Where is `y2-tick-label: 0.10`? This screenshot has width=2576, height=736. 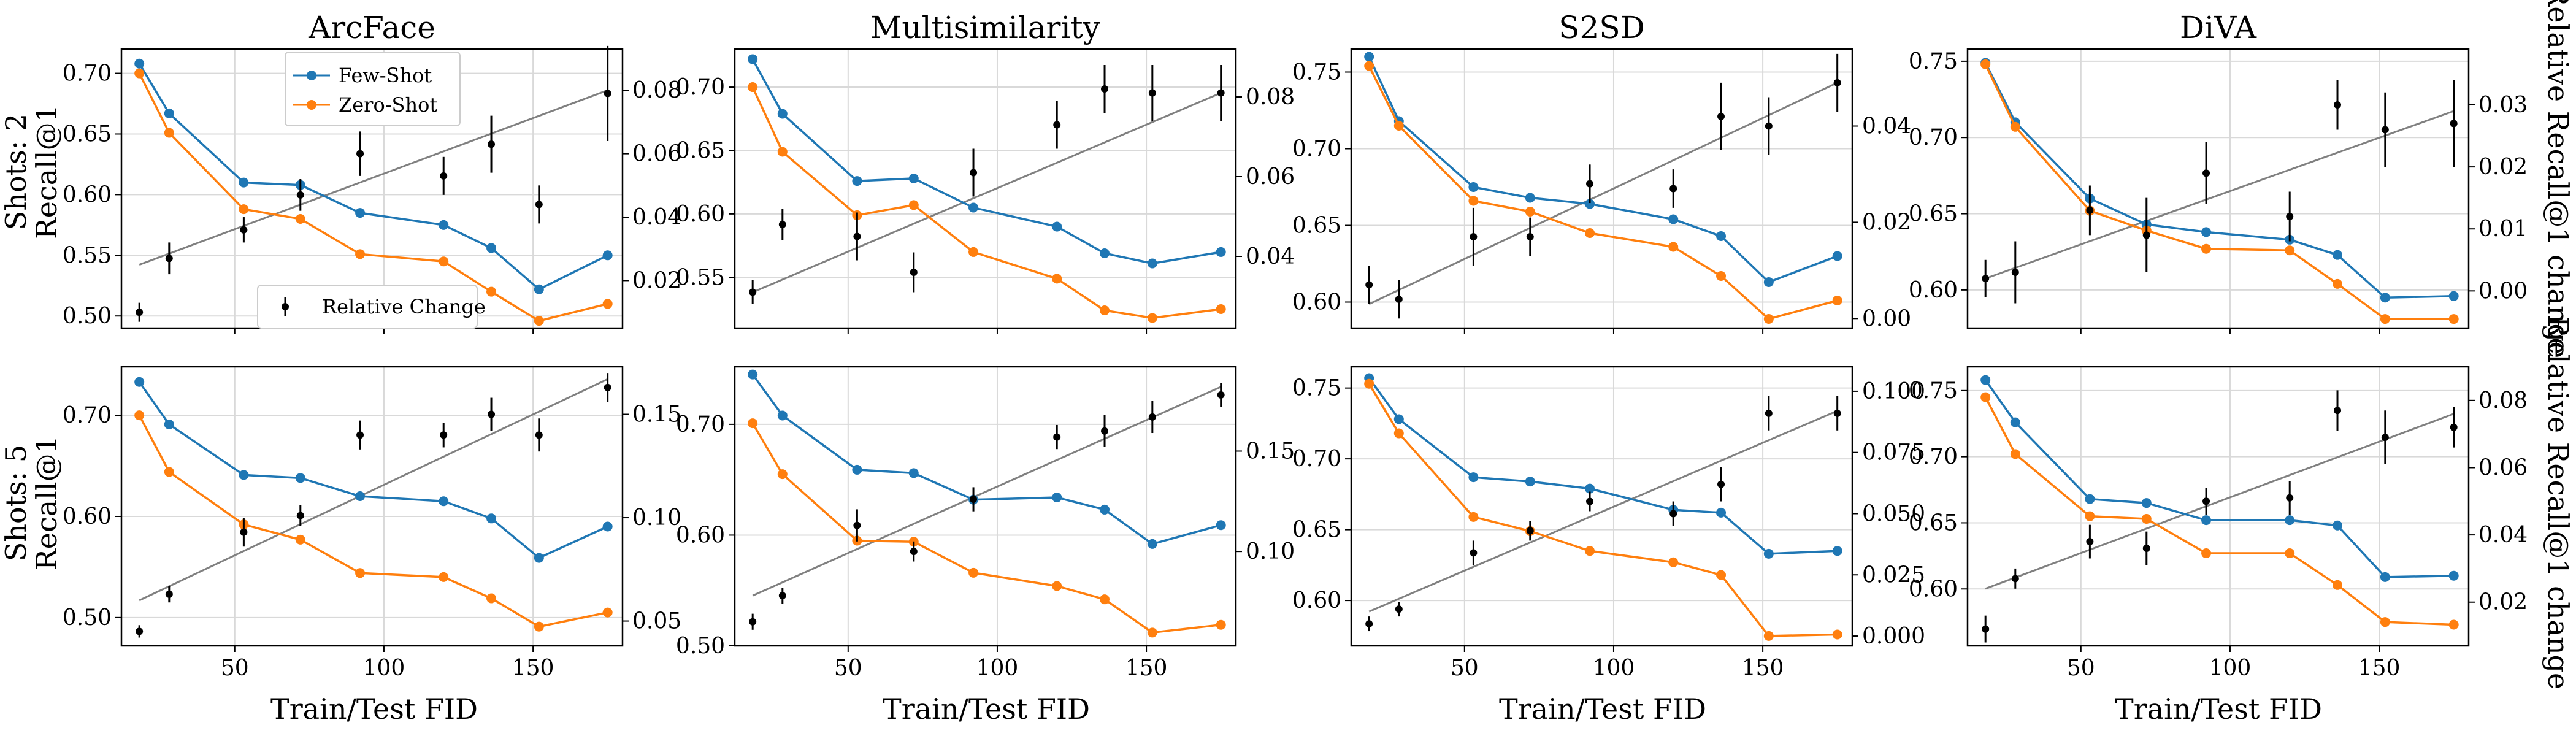 y2-tick-label: 0.10 is located at coordinates (1270, 551).